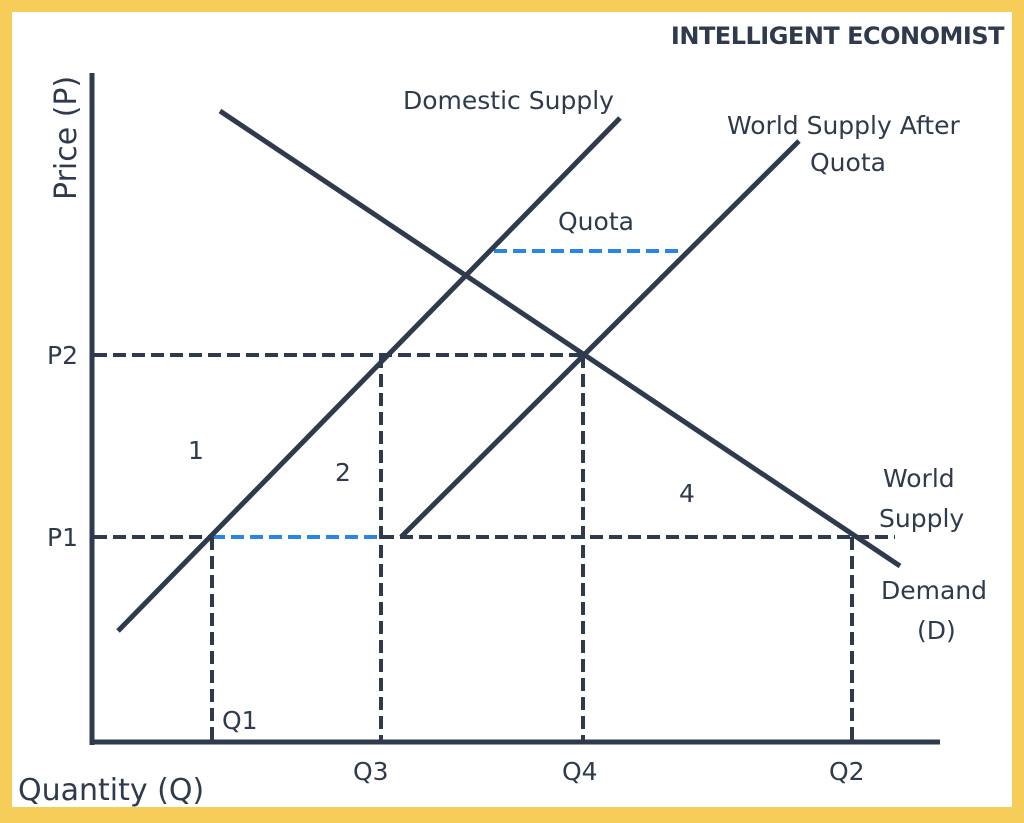 The width and height of the screenshot is (1024, 823). Describe the element at coordinates (848, 162) in the screenshot. I see `world-supply-after-quota-label-line2: Quota` at that location.